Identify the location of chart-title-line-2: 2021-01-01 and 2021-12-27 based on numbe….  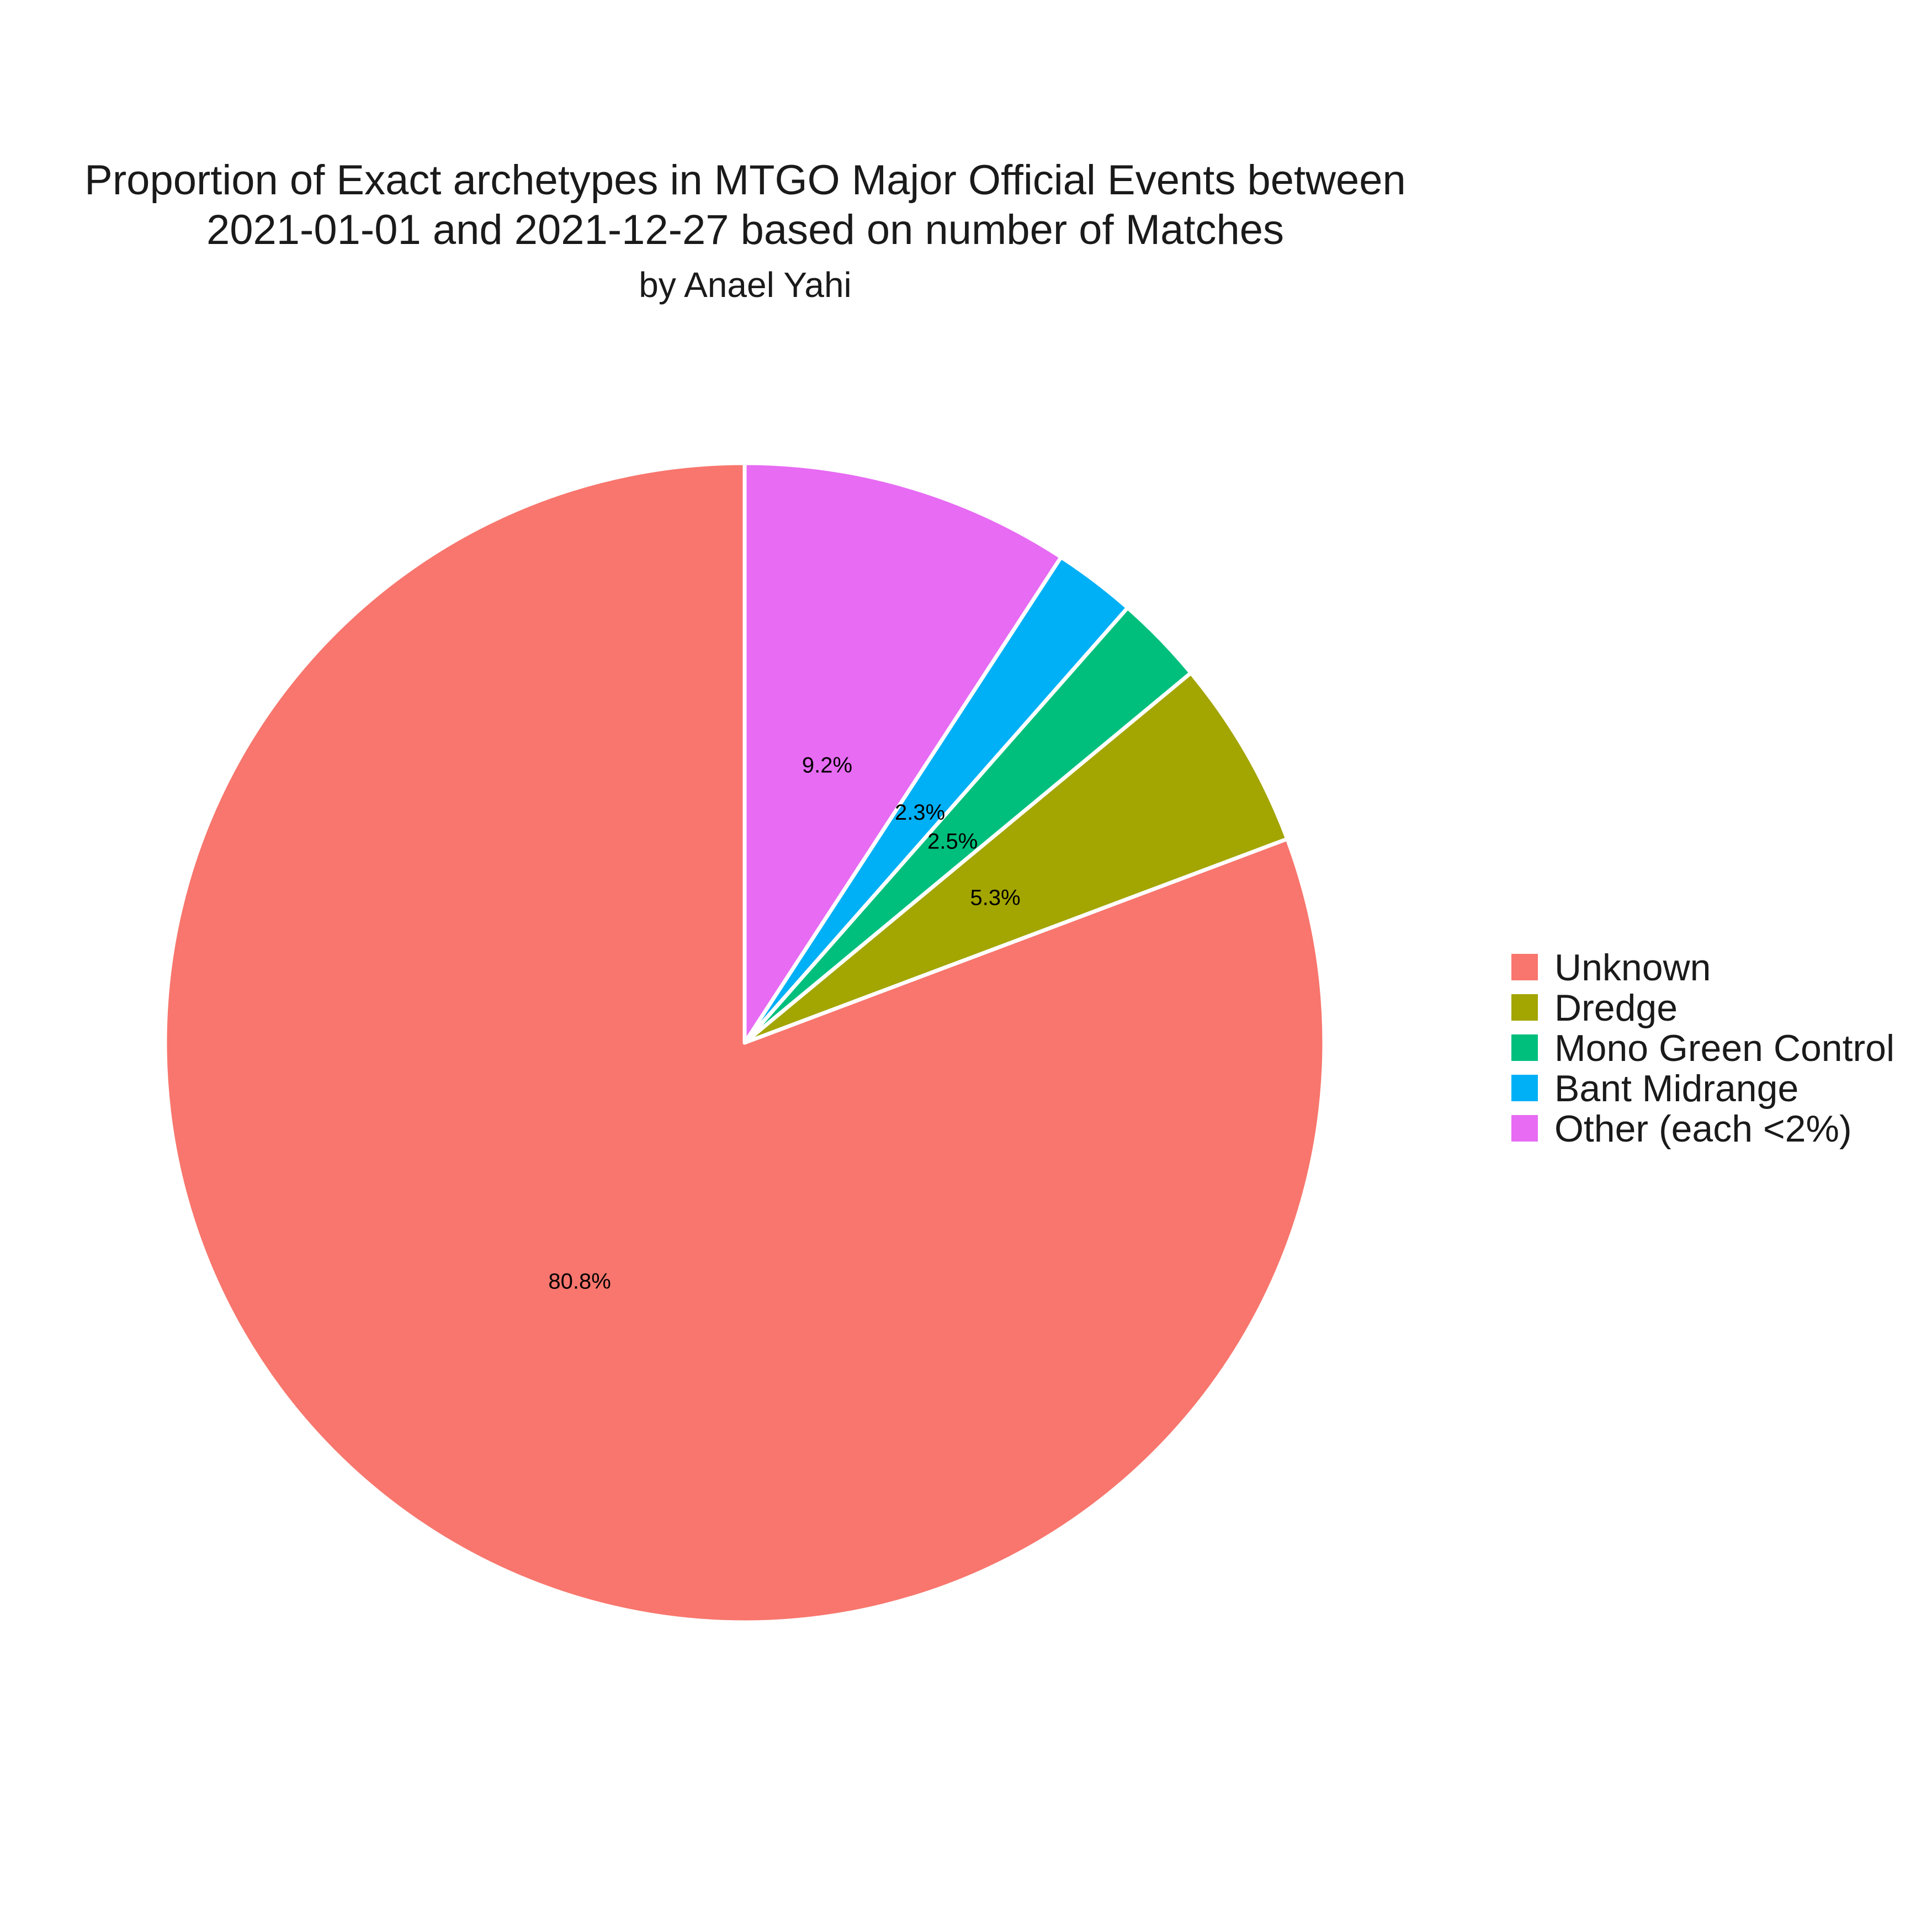
(745, 229).